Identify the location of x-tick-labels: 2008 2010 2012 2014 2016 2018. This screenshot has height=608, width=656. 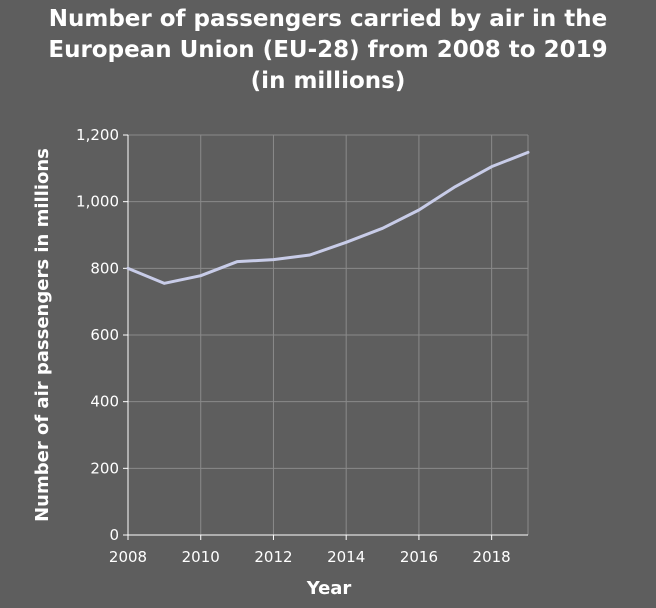
(310, 557).